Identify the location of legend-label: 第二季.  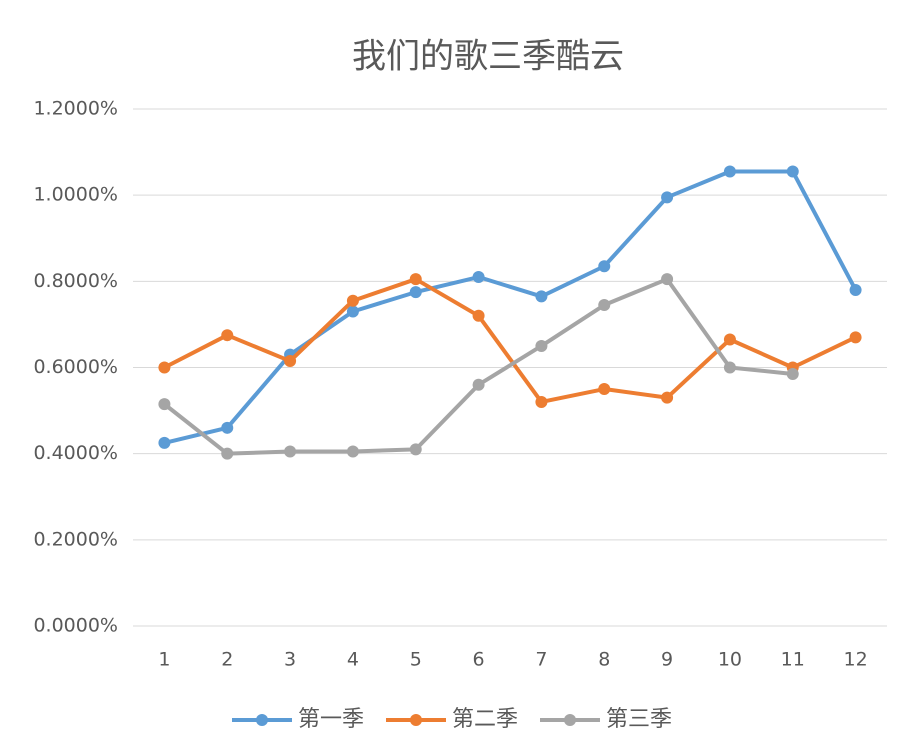
(485, 719).